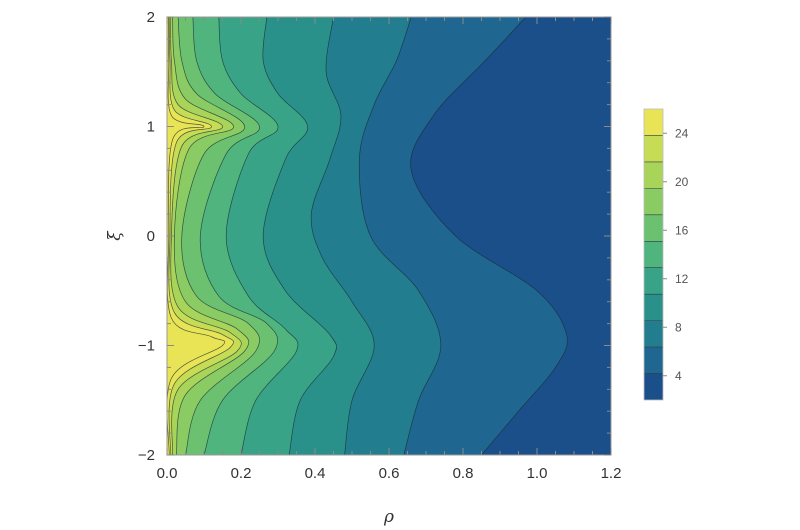 The image size is (800, 530). Describe the element at coordinates (315, 473) in the screenshot. I see `x-tick-label: 0.4` at that location.